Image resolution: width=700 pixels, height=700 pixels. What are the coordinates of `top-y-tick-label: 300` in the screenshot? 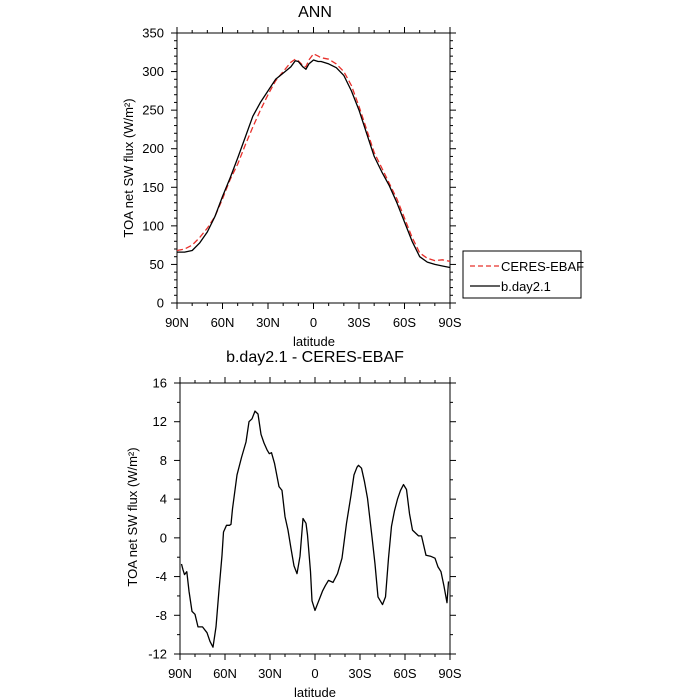 It's located at (153, 71).